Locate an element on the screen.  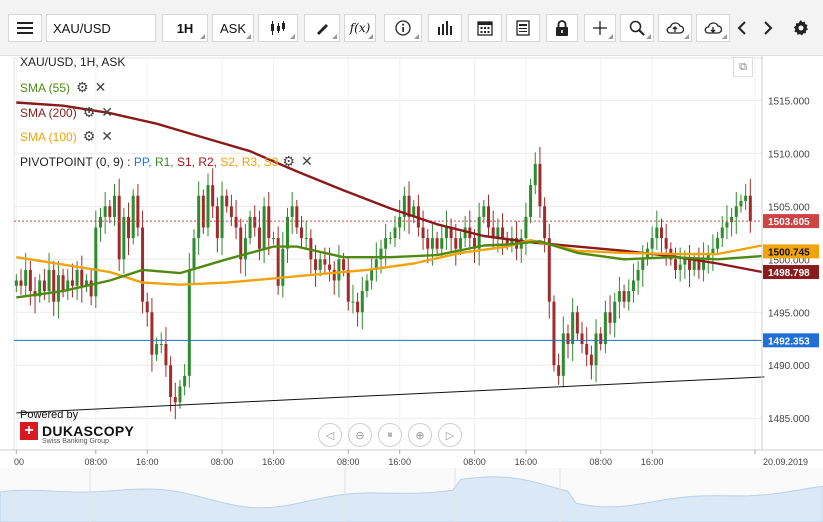
expand-button: ⧉ is located at coordinates (743, 67).